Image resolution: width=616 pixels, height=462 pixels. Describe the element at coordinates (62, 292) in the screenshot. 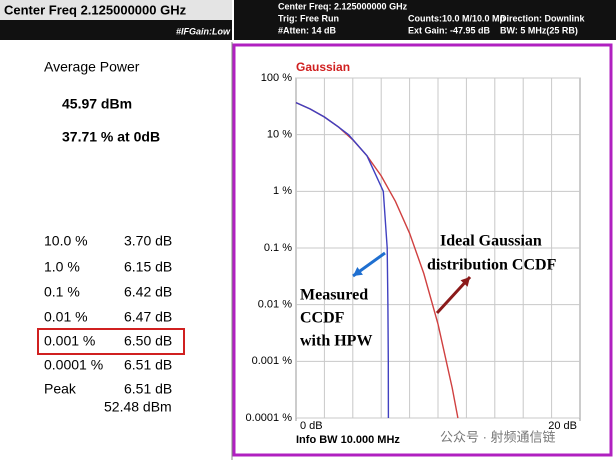

I see `row-label: 0.1 %` at that location.